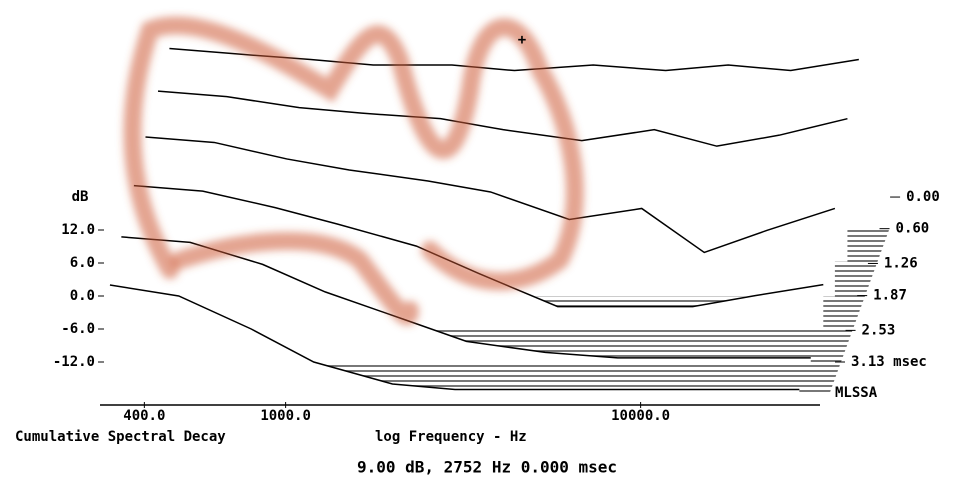  What do you see at coordinates (856, 393) in the screenshot?
I see `brand: MLSSA` at bounding box center [856, 393].